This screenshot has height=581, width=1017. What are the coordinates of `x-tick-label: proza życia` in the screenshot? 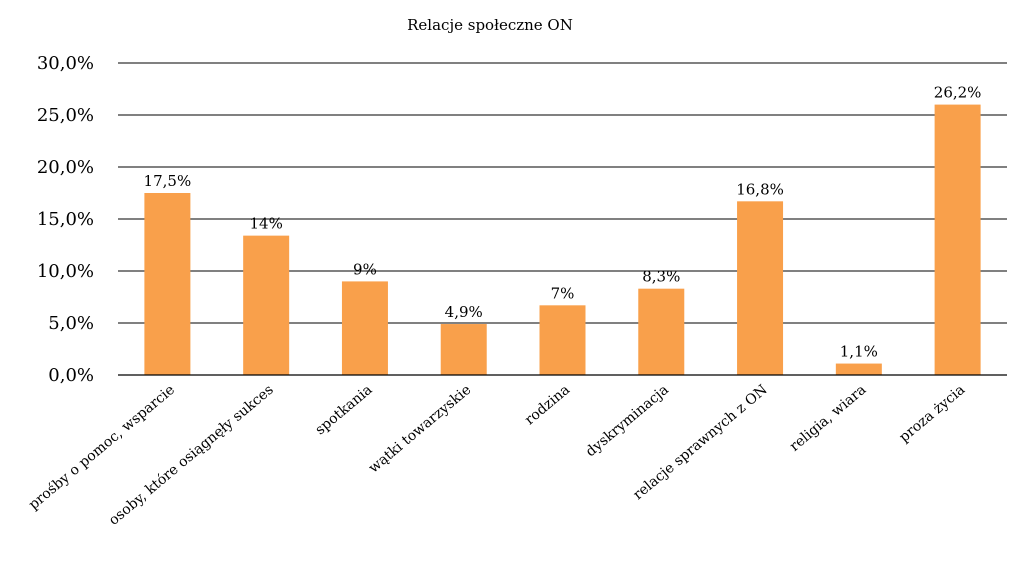 It's located at (932, 414).